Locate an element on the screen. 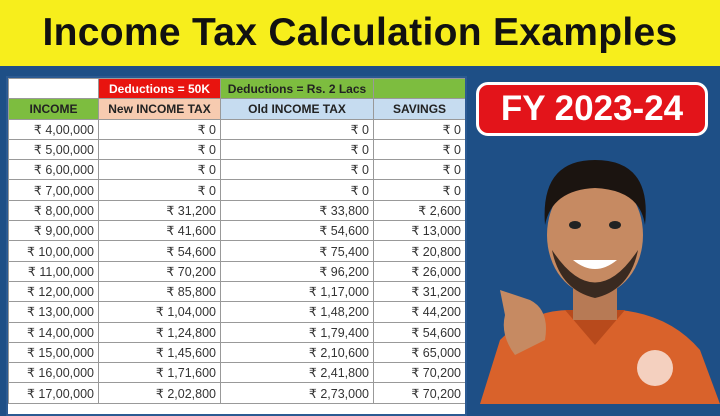 The width and height of the screenshot is (720, 416). table-row: ₹ 6,00,000 ₹ 0 ₹ 0 ₹ 0 is located at coordinates (236, 170).